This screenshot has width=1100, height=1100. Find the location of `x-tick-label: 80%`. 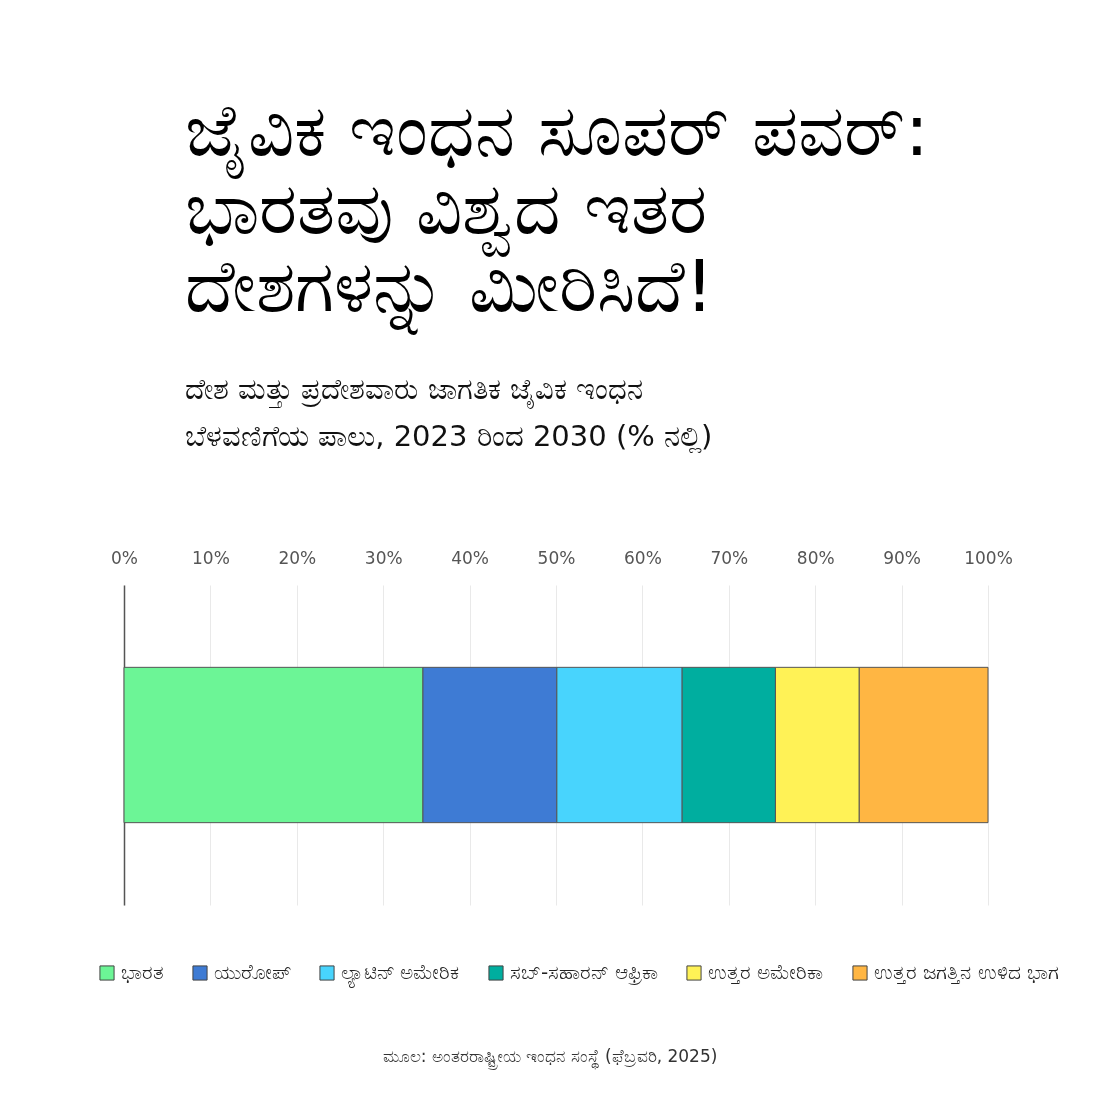

x-tick-label: 80% is located at coordinates (815, 557).